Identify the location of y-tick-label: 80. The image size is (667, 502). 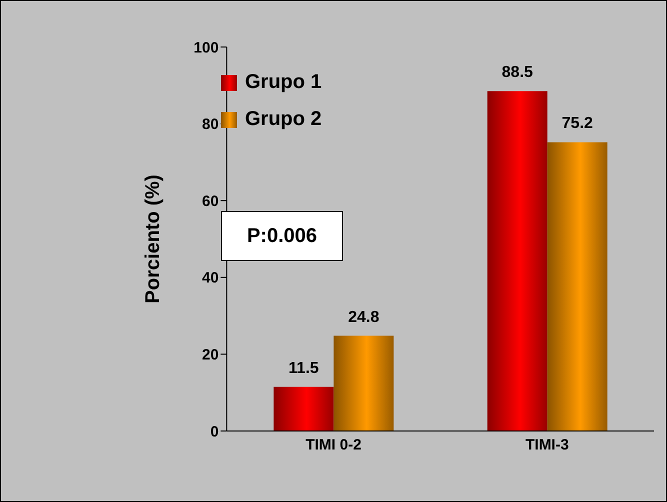
(210, 125).